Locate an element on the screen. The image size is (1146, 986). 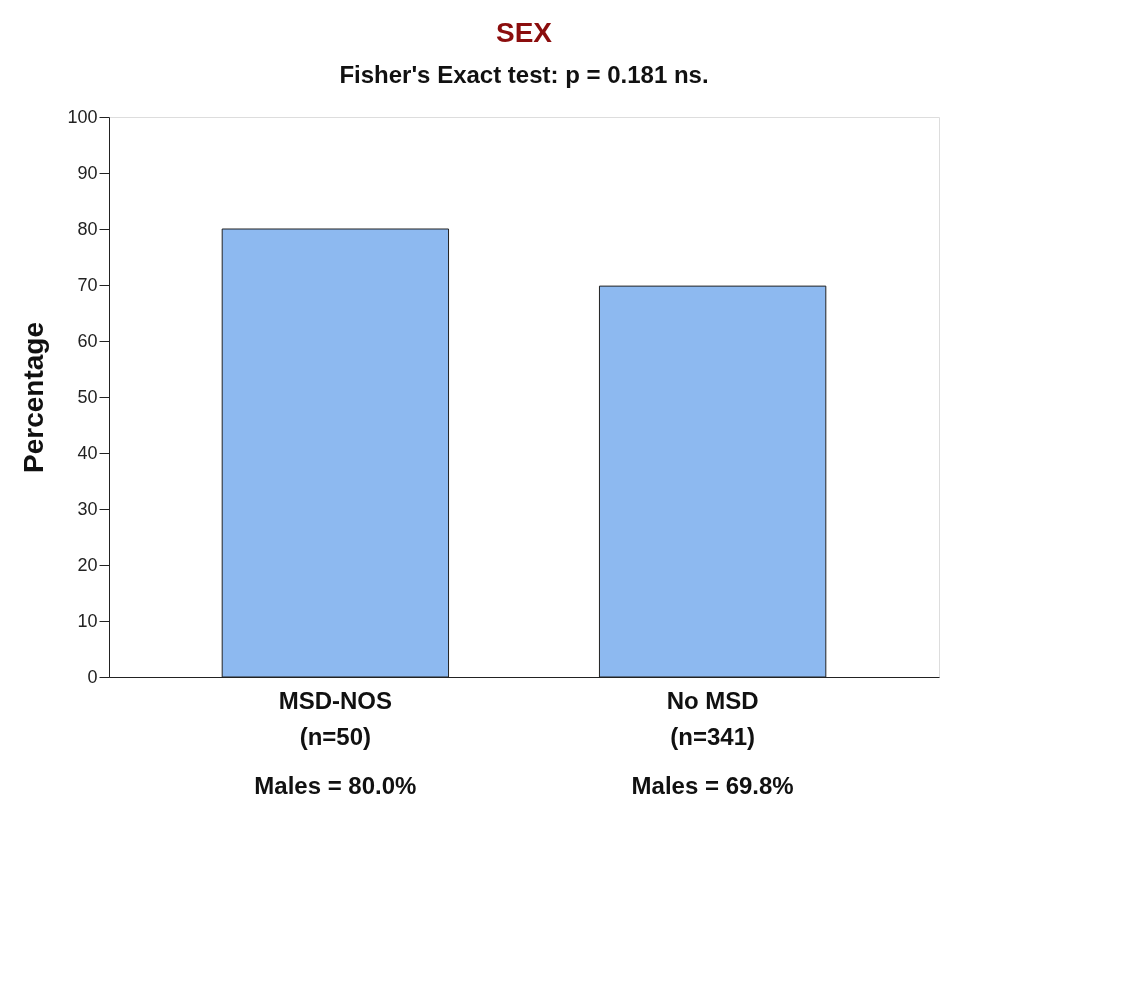
x-tick-label: MSD-NOS (n=50) is located at coordinates (335, 718).